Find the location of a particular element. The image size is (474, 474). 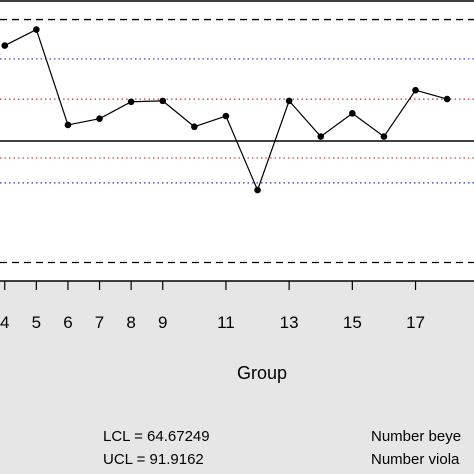

x-tick-label: 13 is located at coordinates (289, 322).